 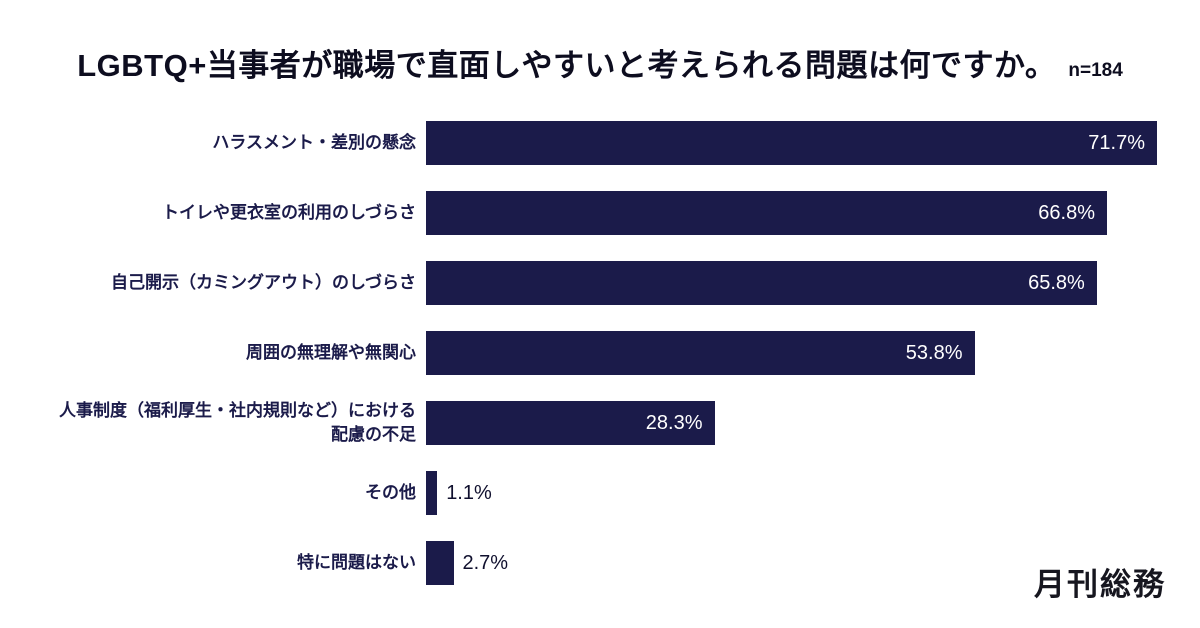 I want to click on bar-track: 1.1%, so click(x=796, y=493).